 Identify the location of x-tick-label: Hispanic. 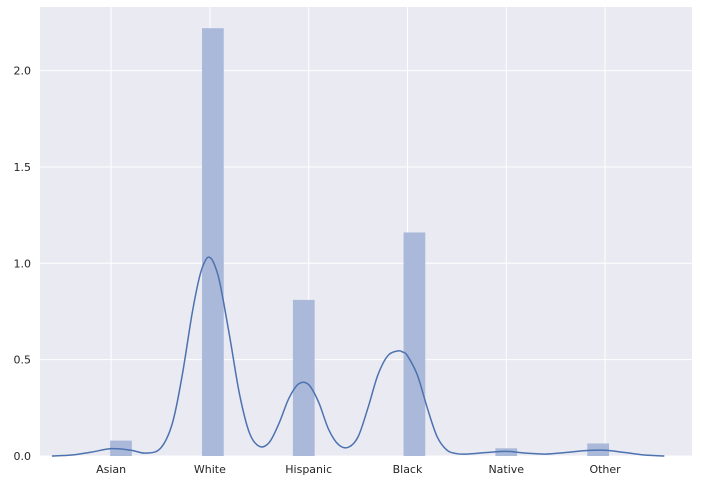
(308, 469).